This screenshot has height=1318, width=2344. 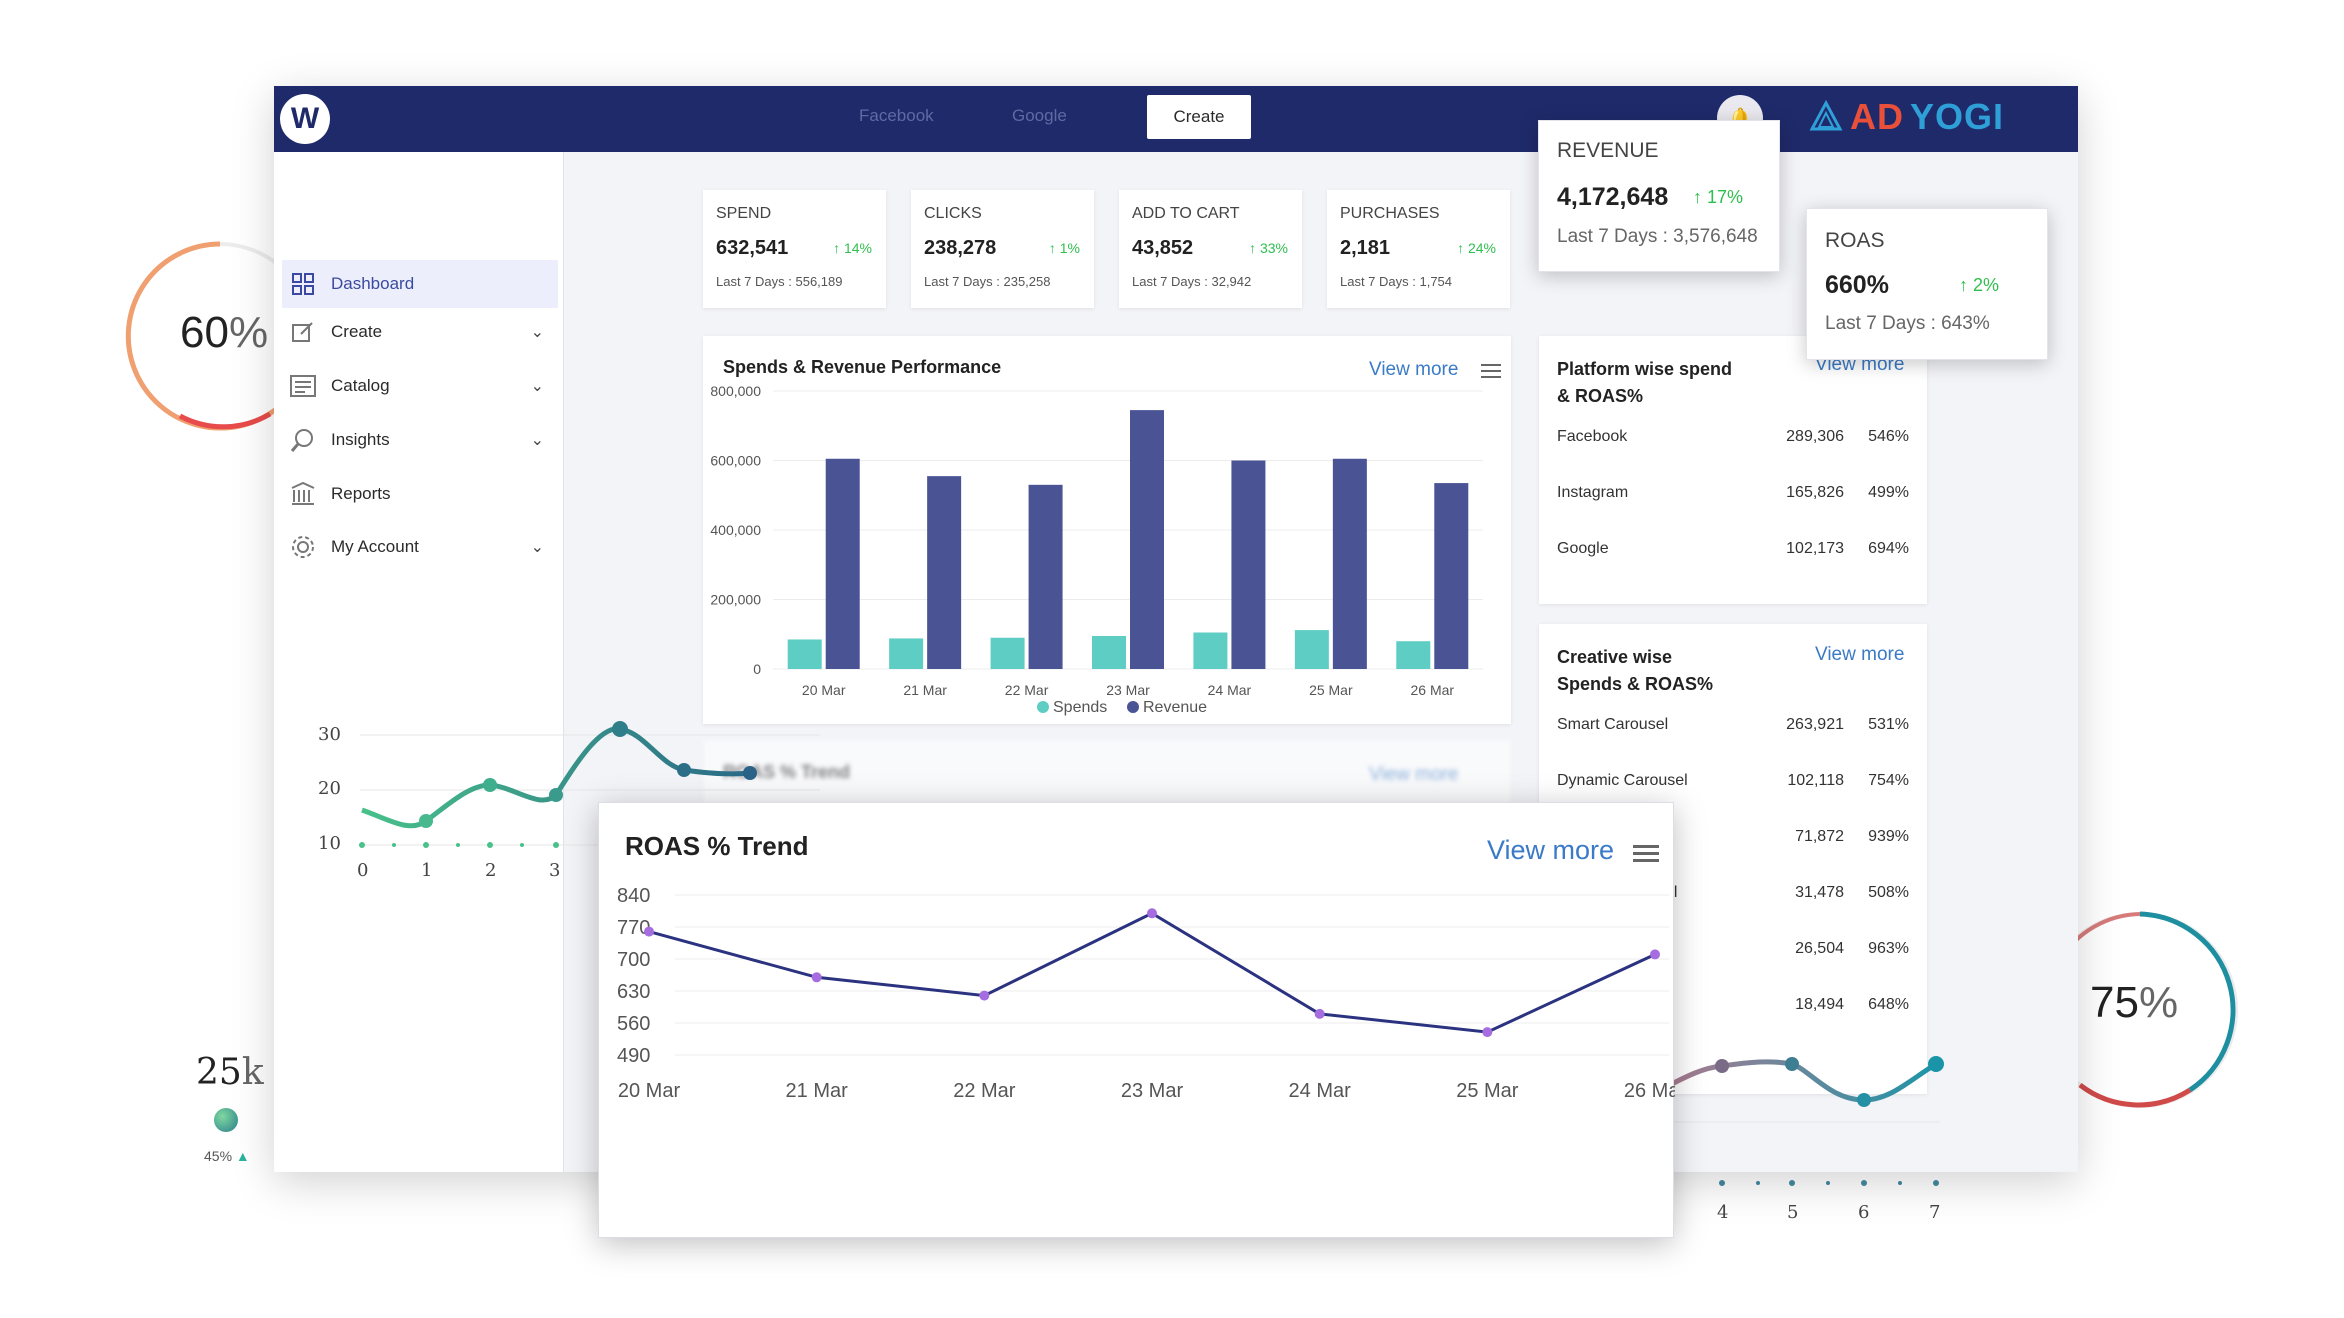 What do you see at coordinates (862, 367) in the screenshot?
I see `panel-title: Spends & Revenue Performance` at bounding box center [862, 367].